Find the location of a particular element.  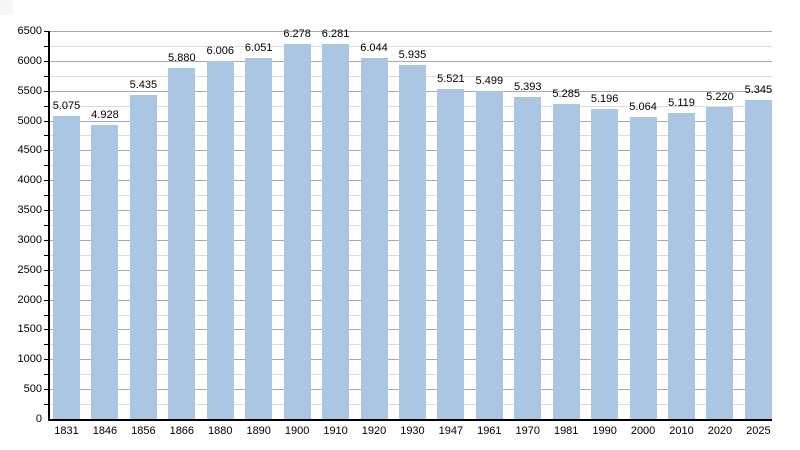

bar-group-1970: 5.393 1970 is located at coordinates (527, 234).